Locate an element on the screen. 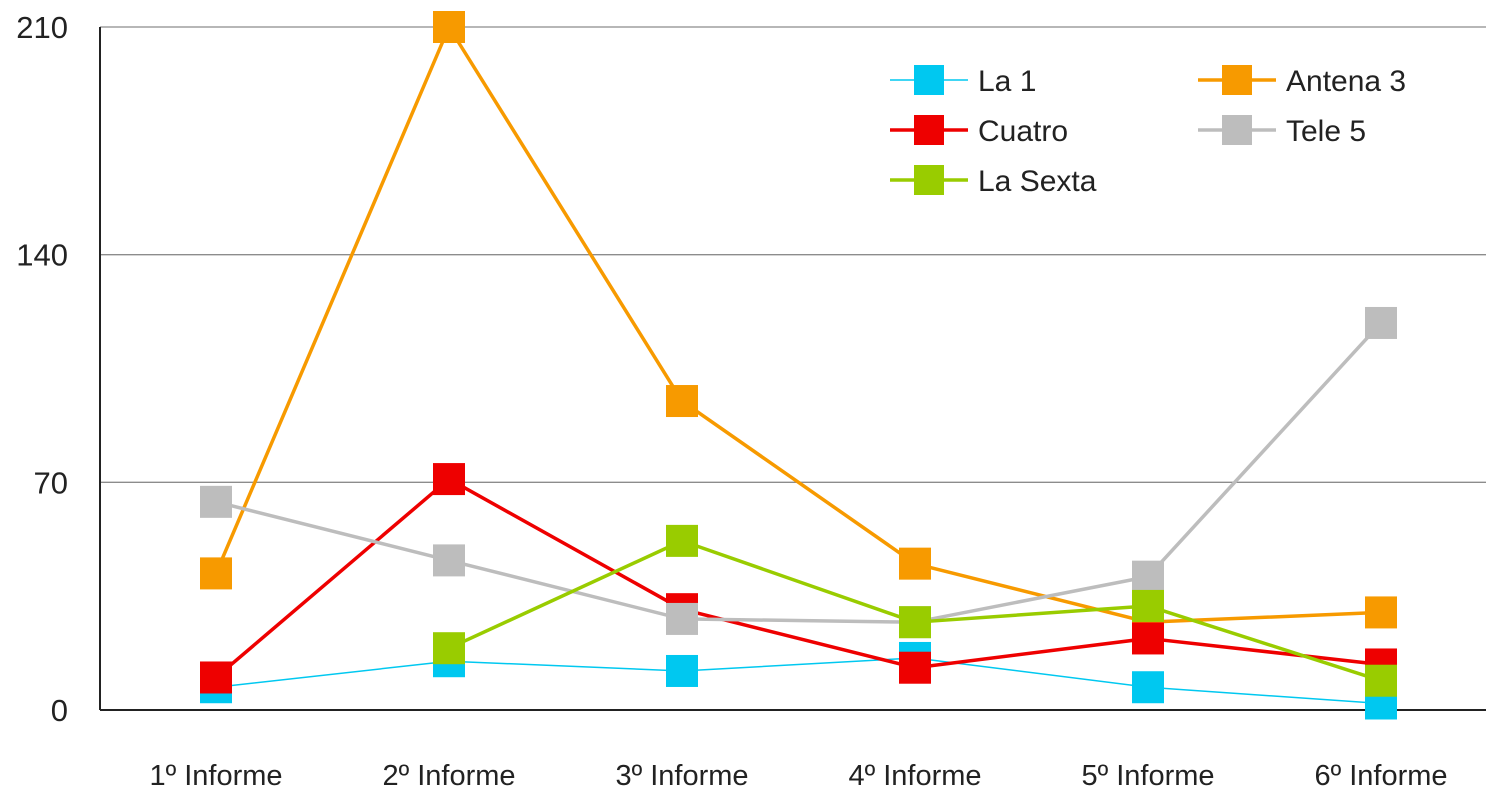 The image size is (1486, 791). series-line is located at coordinates (798, 681).